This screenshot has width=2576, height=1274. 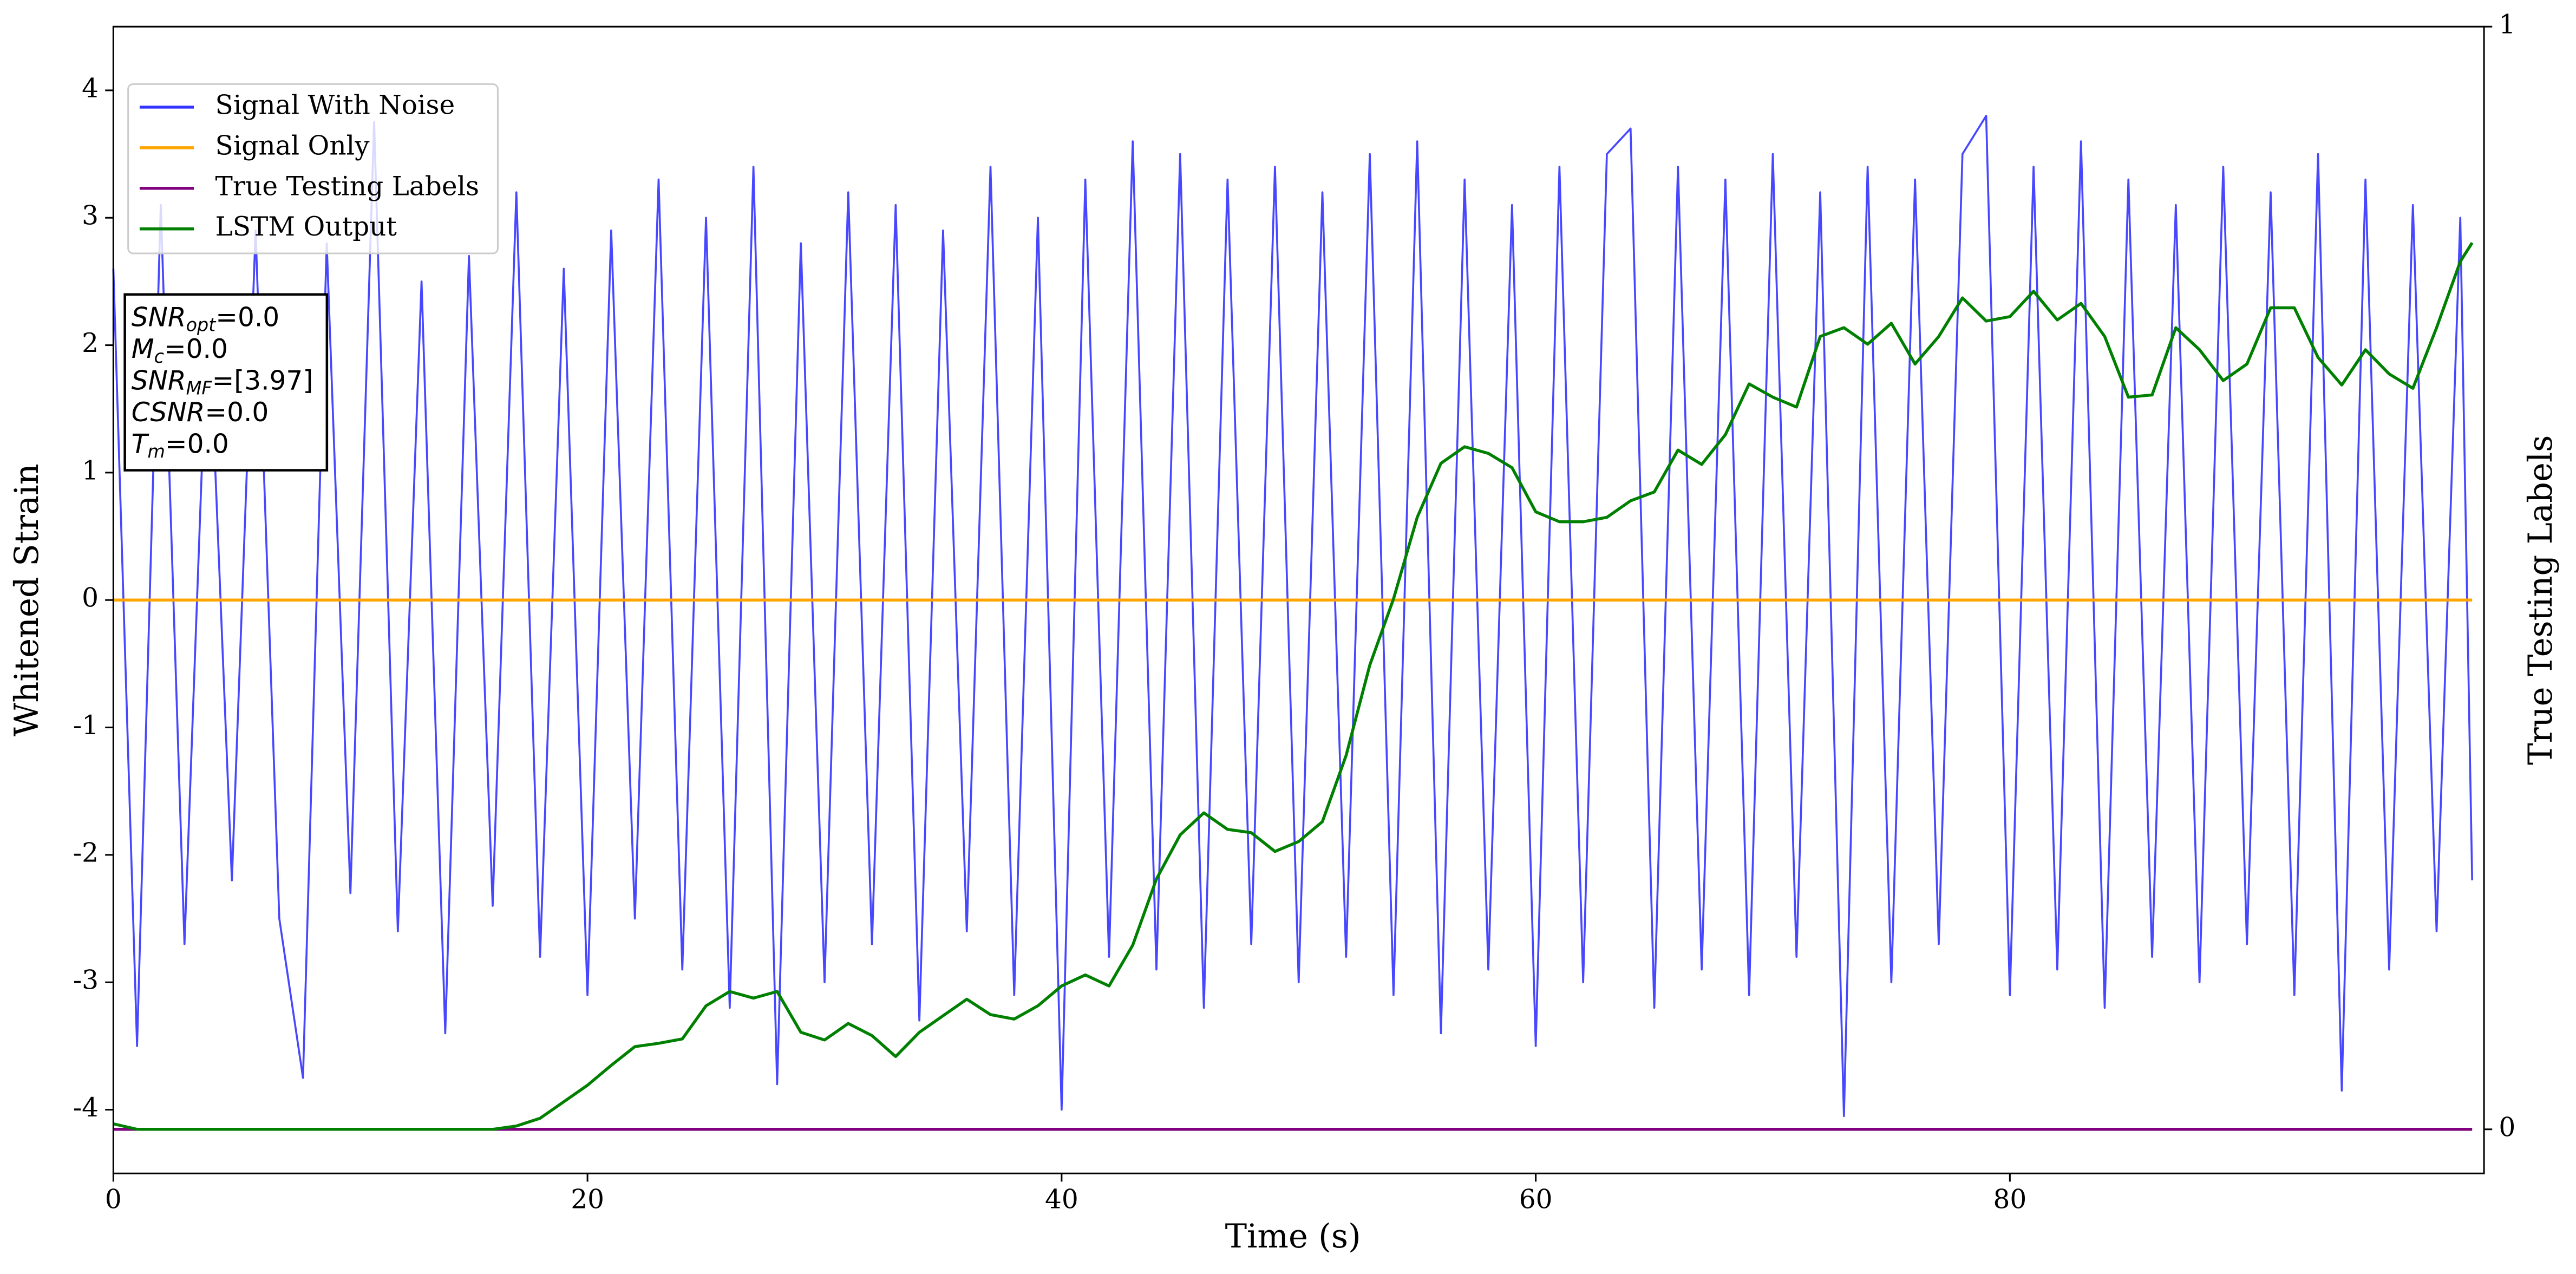 I want to click on annotation-box, so click(x=226, y=382).